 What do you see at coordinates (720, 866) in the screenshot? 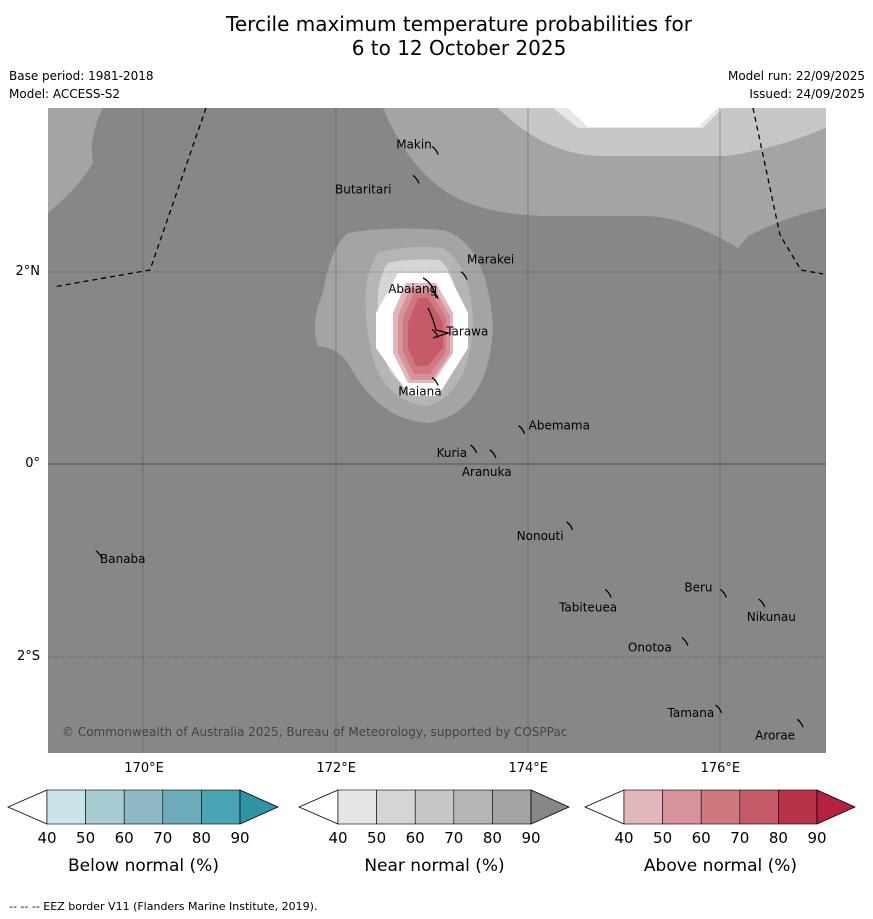
I see `colorbar-title: Above normal (%)` at bounding box center [720, 866].